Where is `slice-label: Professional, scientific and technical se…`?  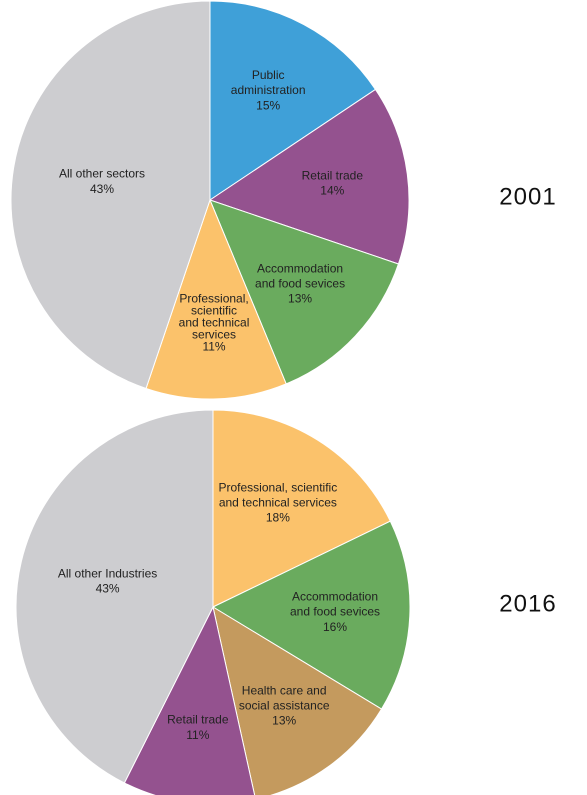 slice-label: Professional, scientific and technical se… is located at coordinates (278, 503).